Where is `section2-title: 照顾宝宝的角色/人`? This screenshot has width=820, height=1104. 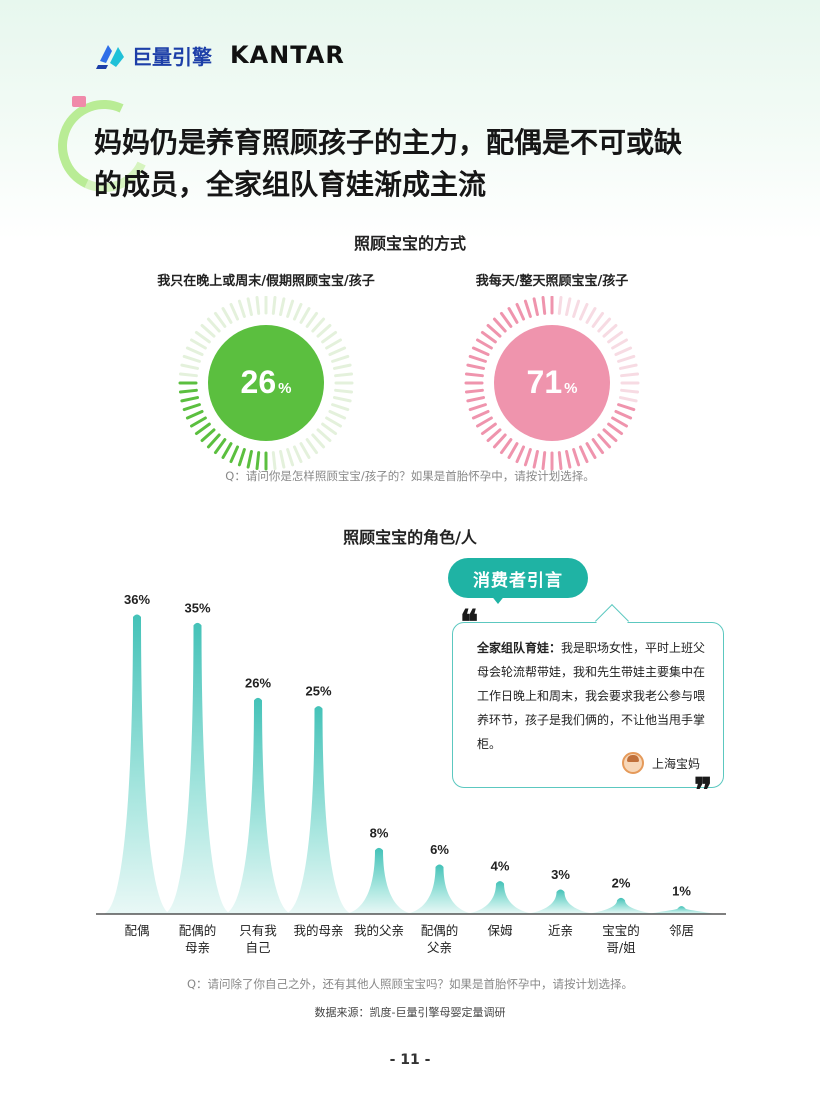
section2-title: 照顾宝宝的角色/人 is located at coordinates (410, 537).